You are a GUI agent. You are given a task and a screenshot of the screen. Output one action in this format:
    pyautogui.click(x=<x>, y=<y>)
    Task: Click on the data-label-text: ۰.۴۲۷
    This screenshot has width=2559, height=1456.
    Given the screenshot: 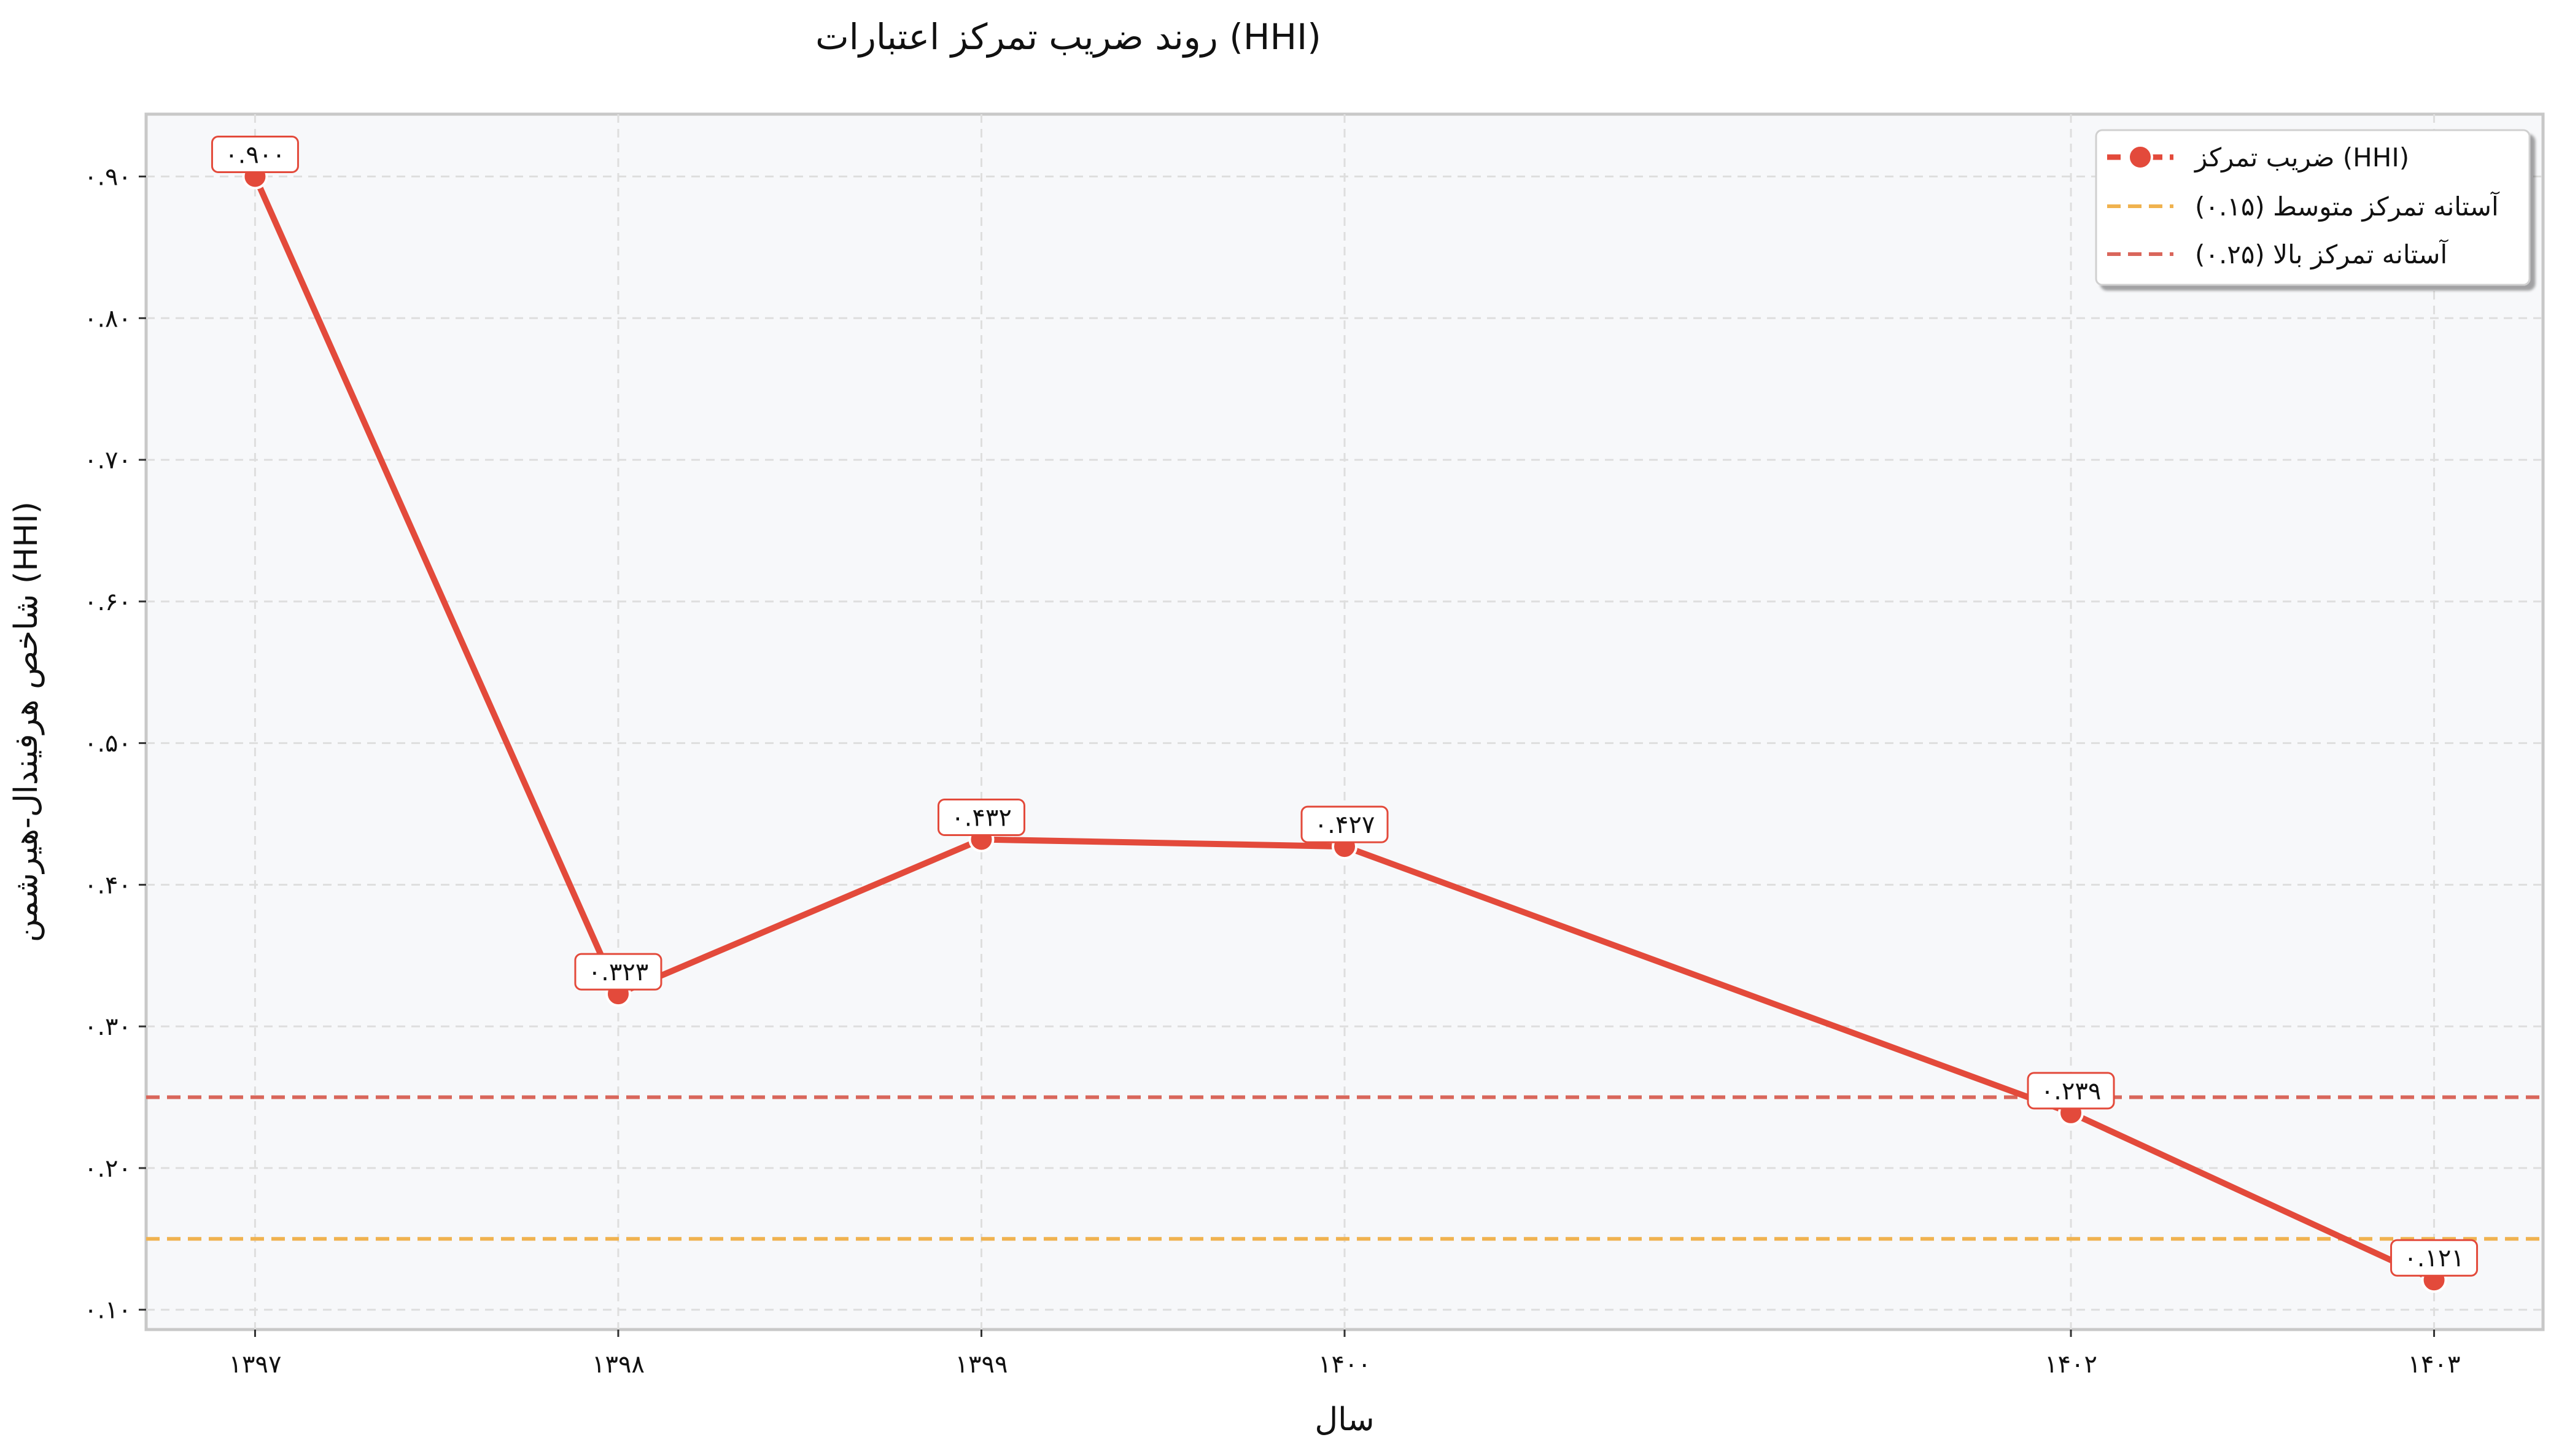 What is the action you would take?
    pyautogui.click(x=1344, y=825)
    